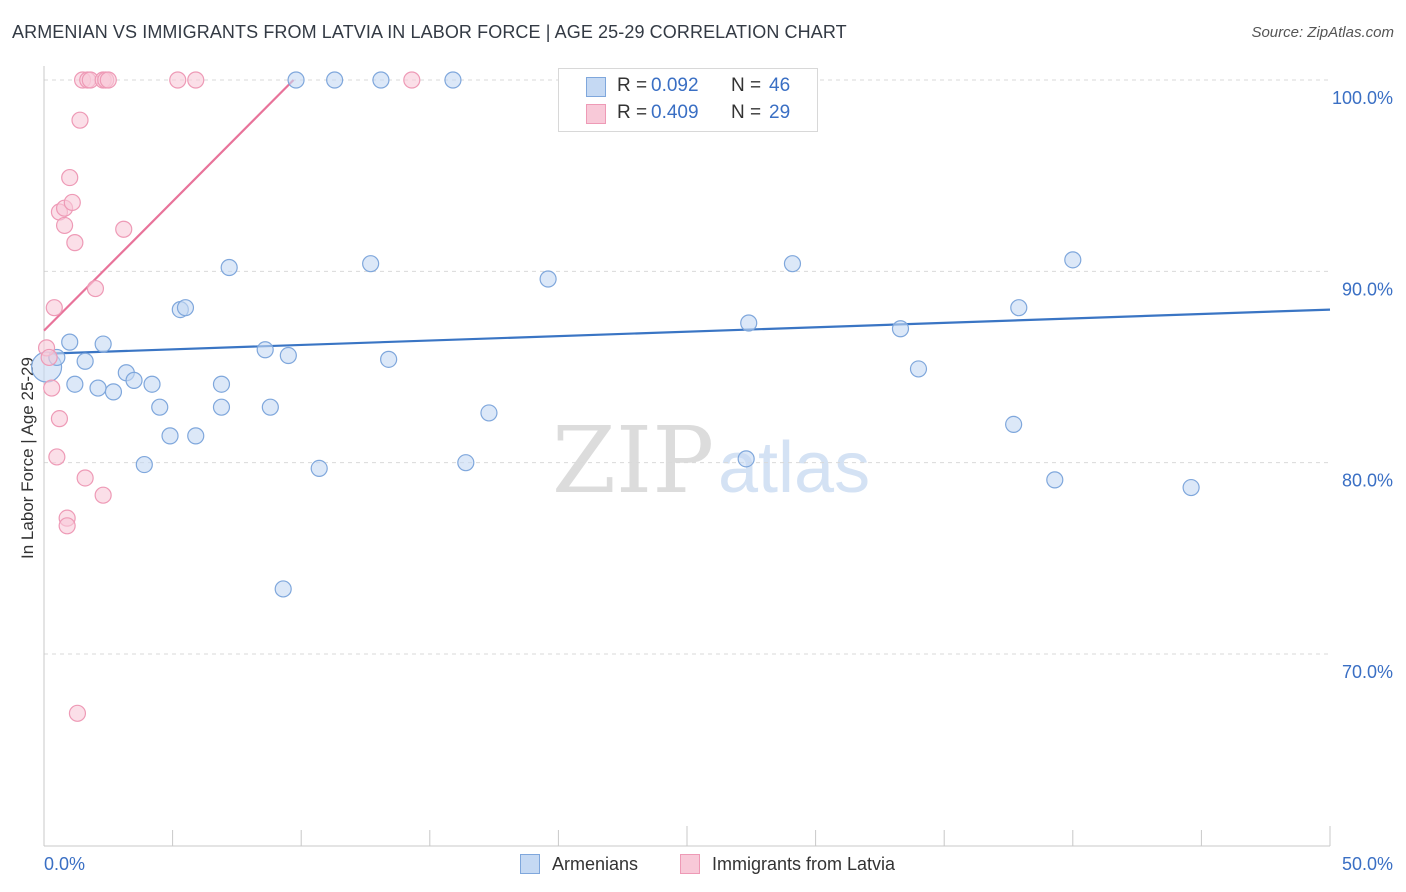 The height and width of the screenshot is (892, 1406). Describe the element at coordinates (633, 460) in the screenshot. I see `watermark-zip: ZIP` at that location.